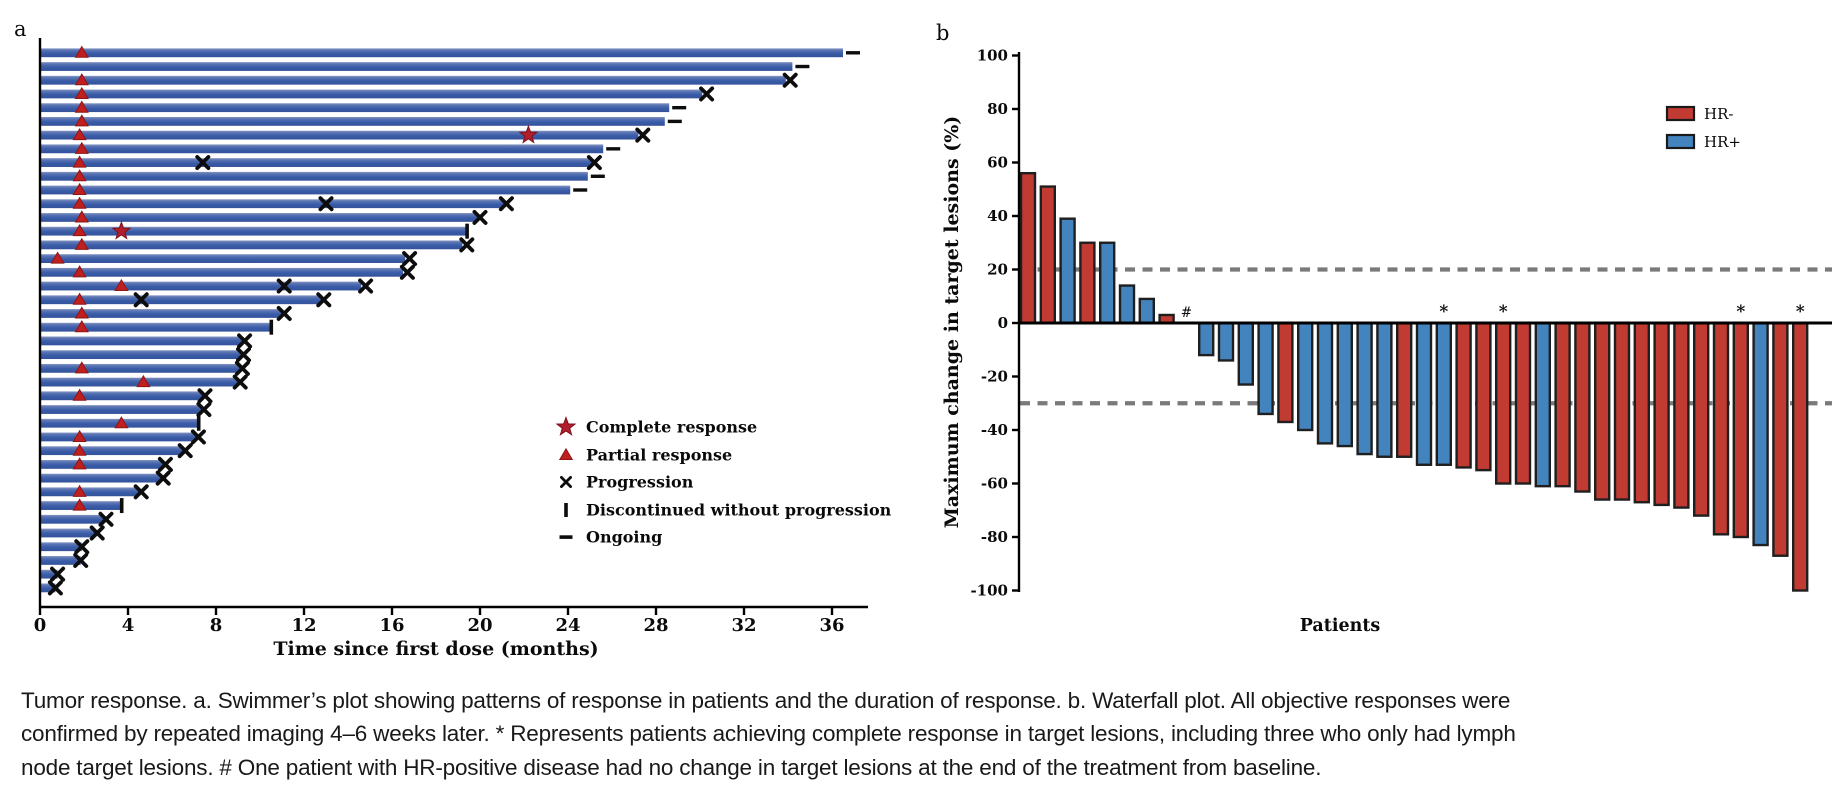 Image resolution: width=1835 pixels, height=803 pixels. What do you see at coordinates (40, 625) in the screenshot?
I see `x-tick-label: 0` at bounding box center [40, 625].